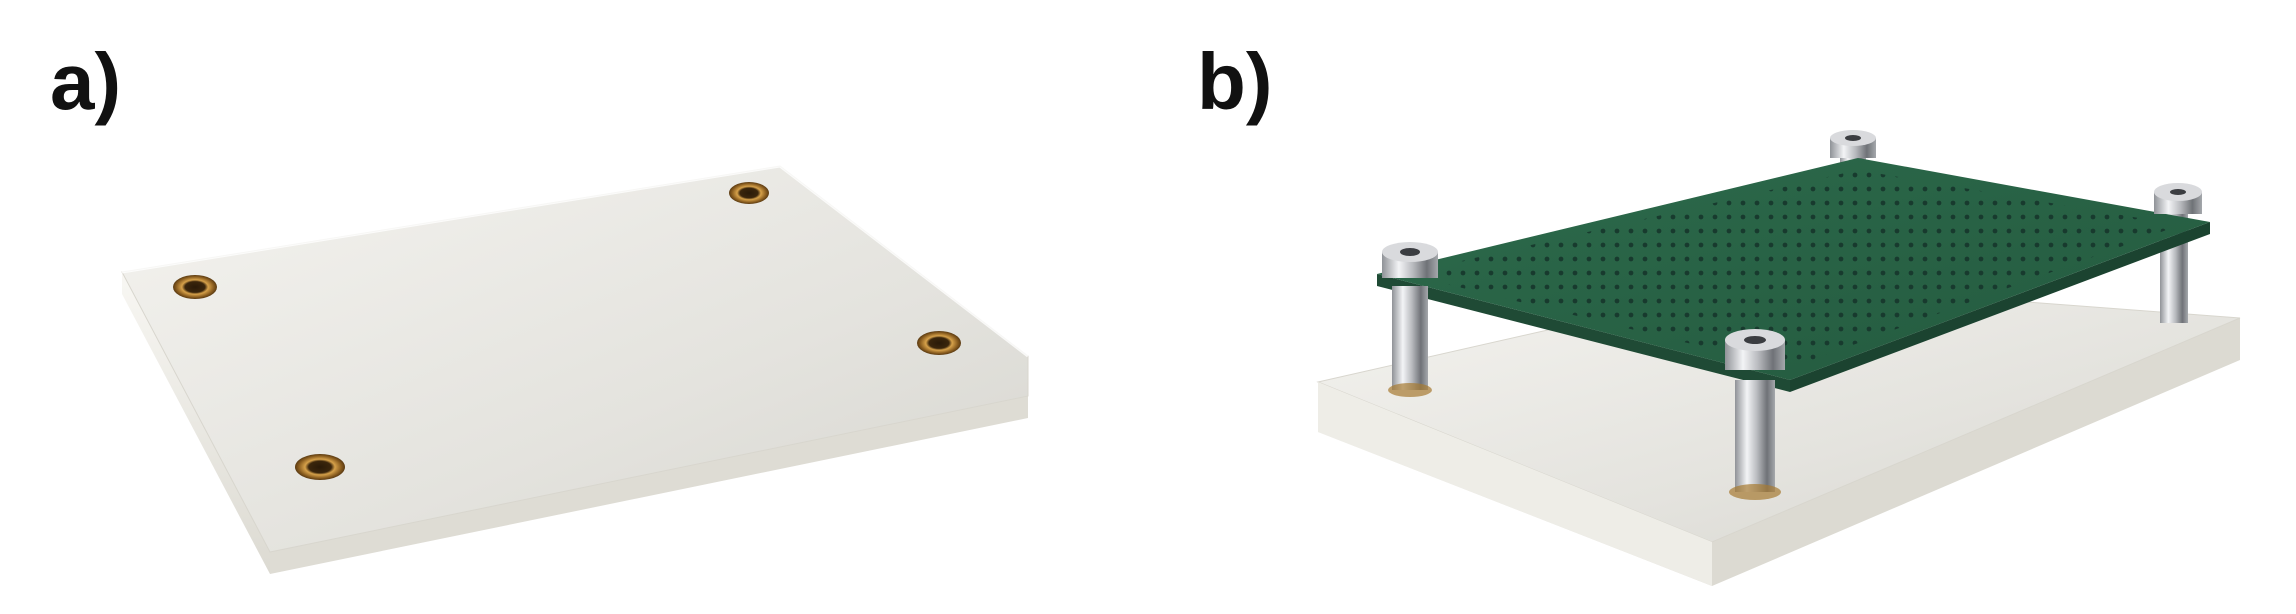 This screenshot has height=614, width=2296. I want to click on panel-a-label: a), so click(86, 81).